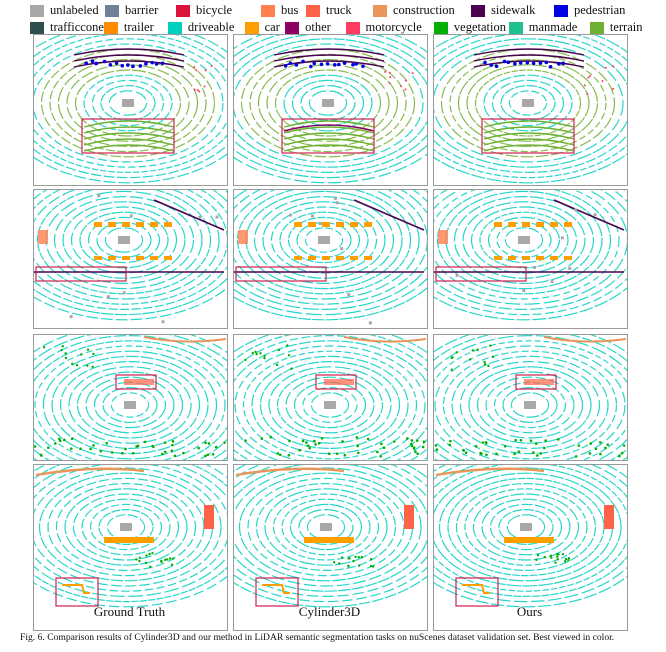 The image size is (666, 652). What do you see at coordinates (272, 27) in the screenshot?
I see `legend-label: car` at bounding box center [272, 27].